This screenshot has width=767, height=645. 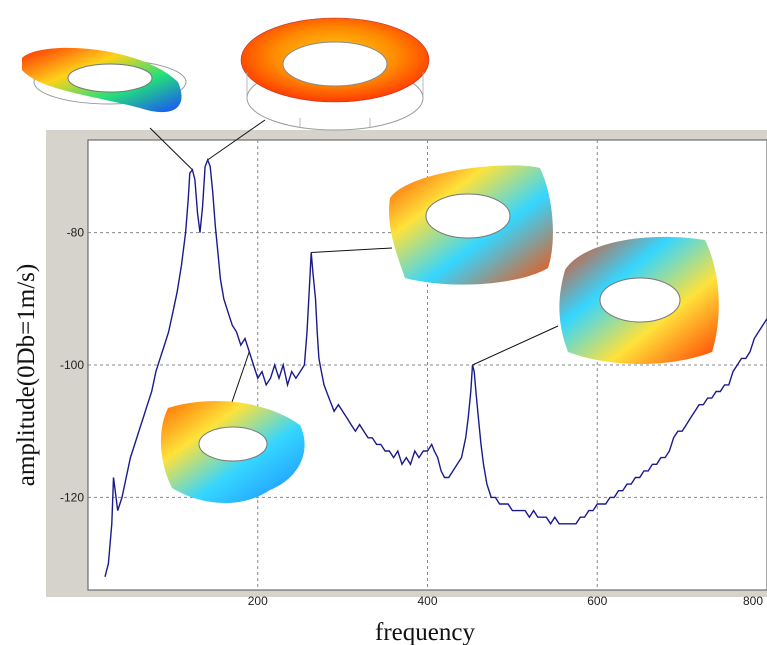 I want to click on mode-shape-3-leader, so click(x=240, y=377).